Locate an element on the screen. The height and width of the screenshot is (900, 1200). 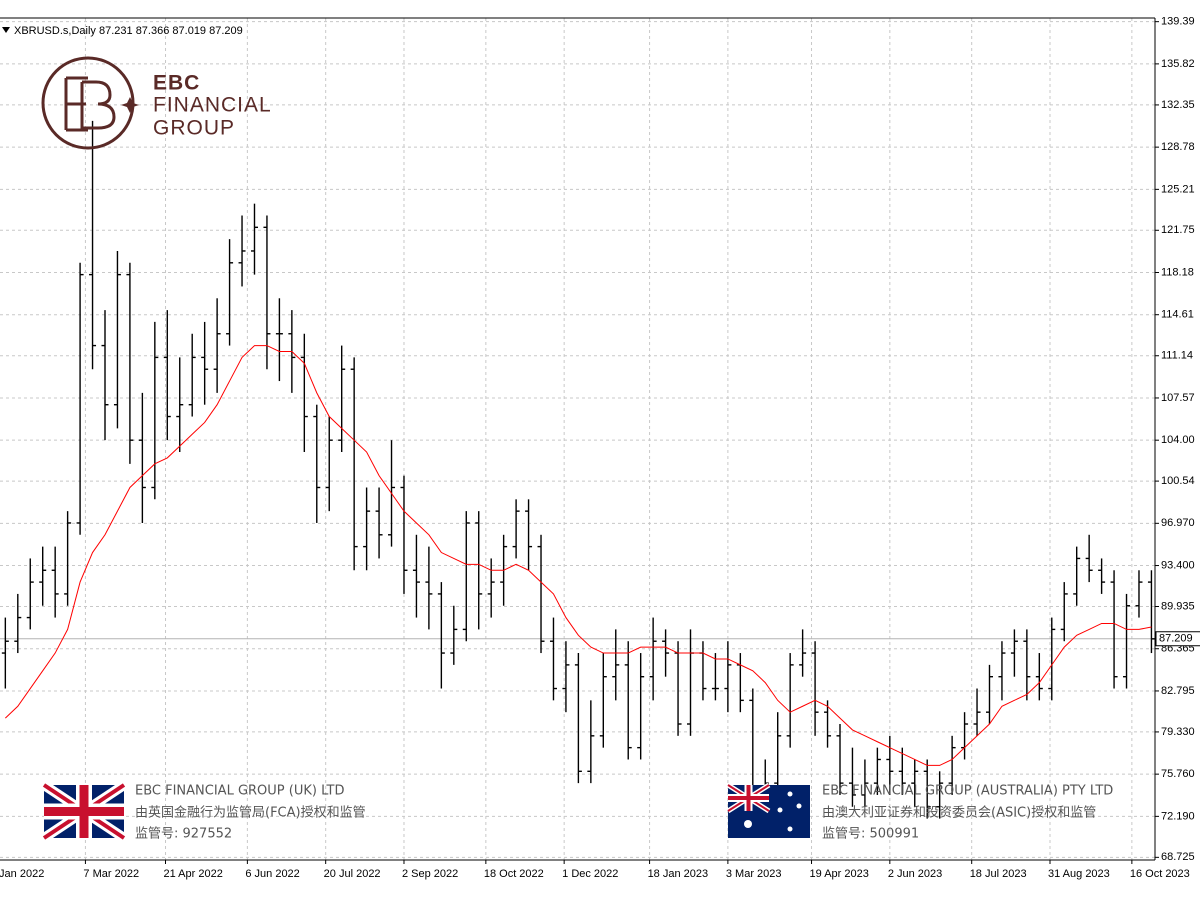
y-tick-label: 118.18 is located at coordinates (1177, 272).